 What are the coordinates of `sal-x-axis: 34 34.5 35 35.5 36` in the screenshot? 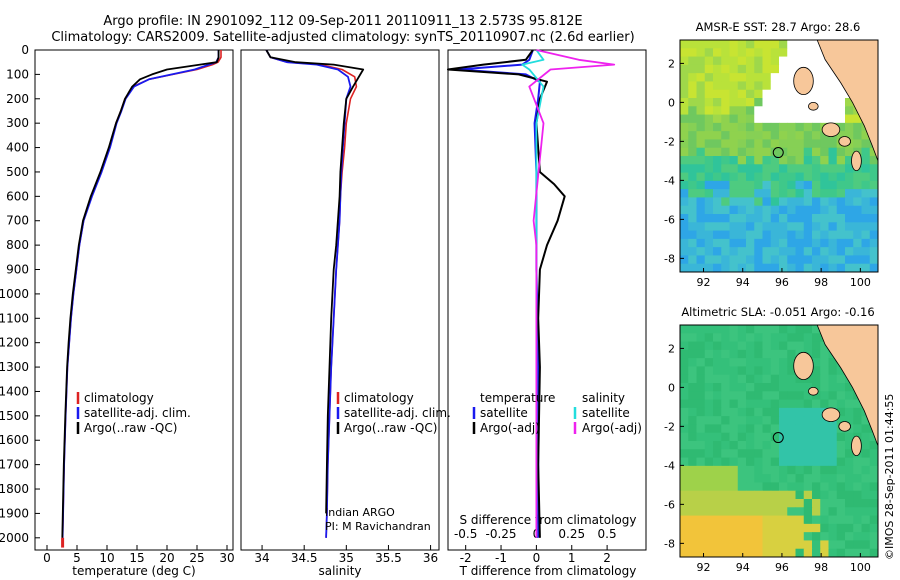 It's located at (346, 555).